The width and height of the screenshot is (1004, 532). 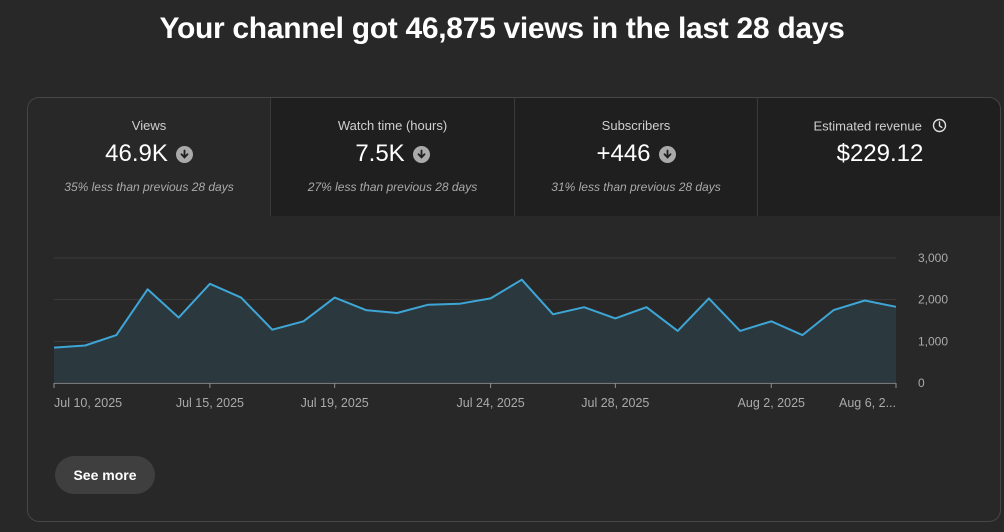 I want to click on tab-comparison: 31% less than previous 28 days, so click(x=636, y=187).